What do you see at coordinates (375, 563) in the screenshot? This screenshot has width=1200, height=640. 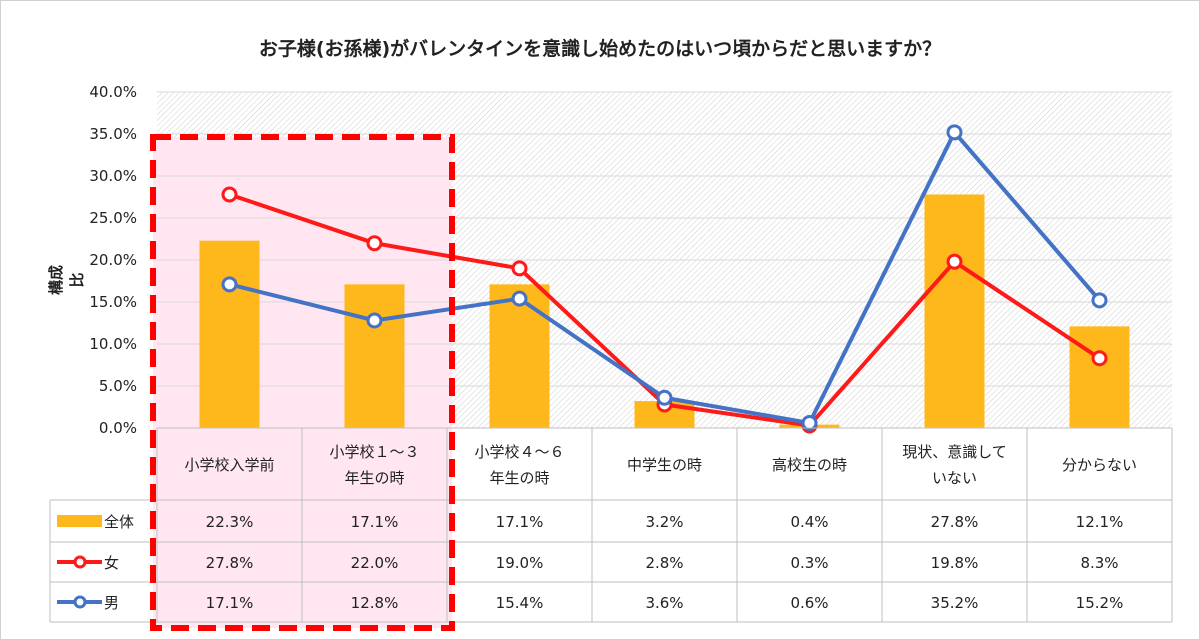 I see `data-label: 22.0%` at bounding box center [375, 563].